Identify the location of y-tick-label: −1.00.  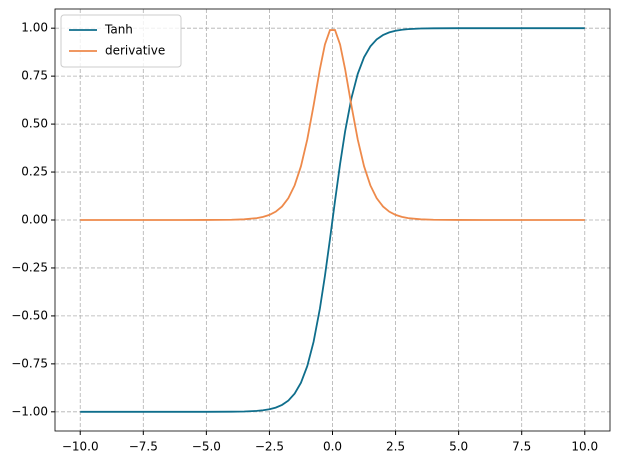
(29, 411).